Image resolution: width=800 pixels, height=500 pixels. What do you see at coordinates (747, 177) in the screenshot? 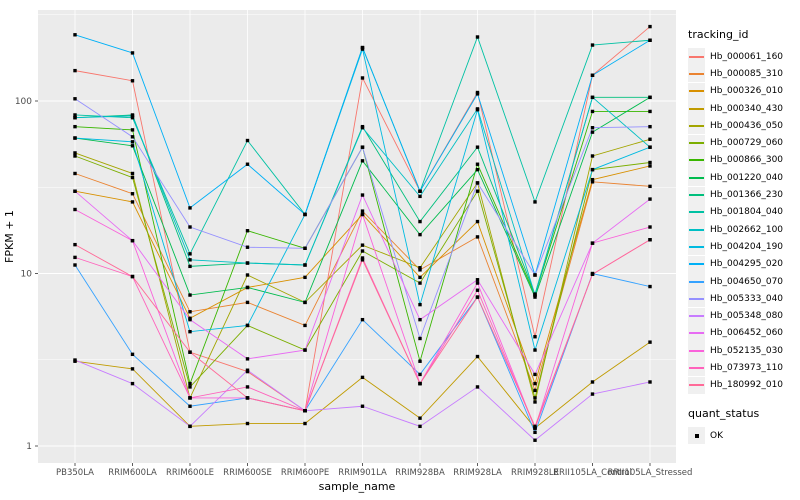
I see `legend-label: Hb_001220_040` at bounding box center [747, 177].